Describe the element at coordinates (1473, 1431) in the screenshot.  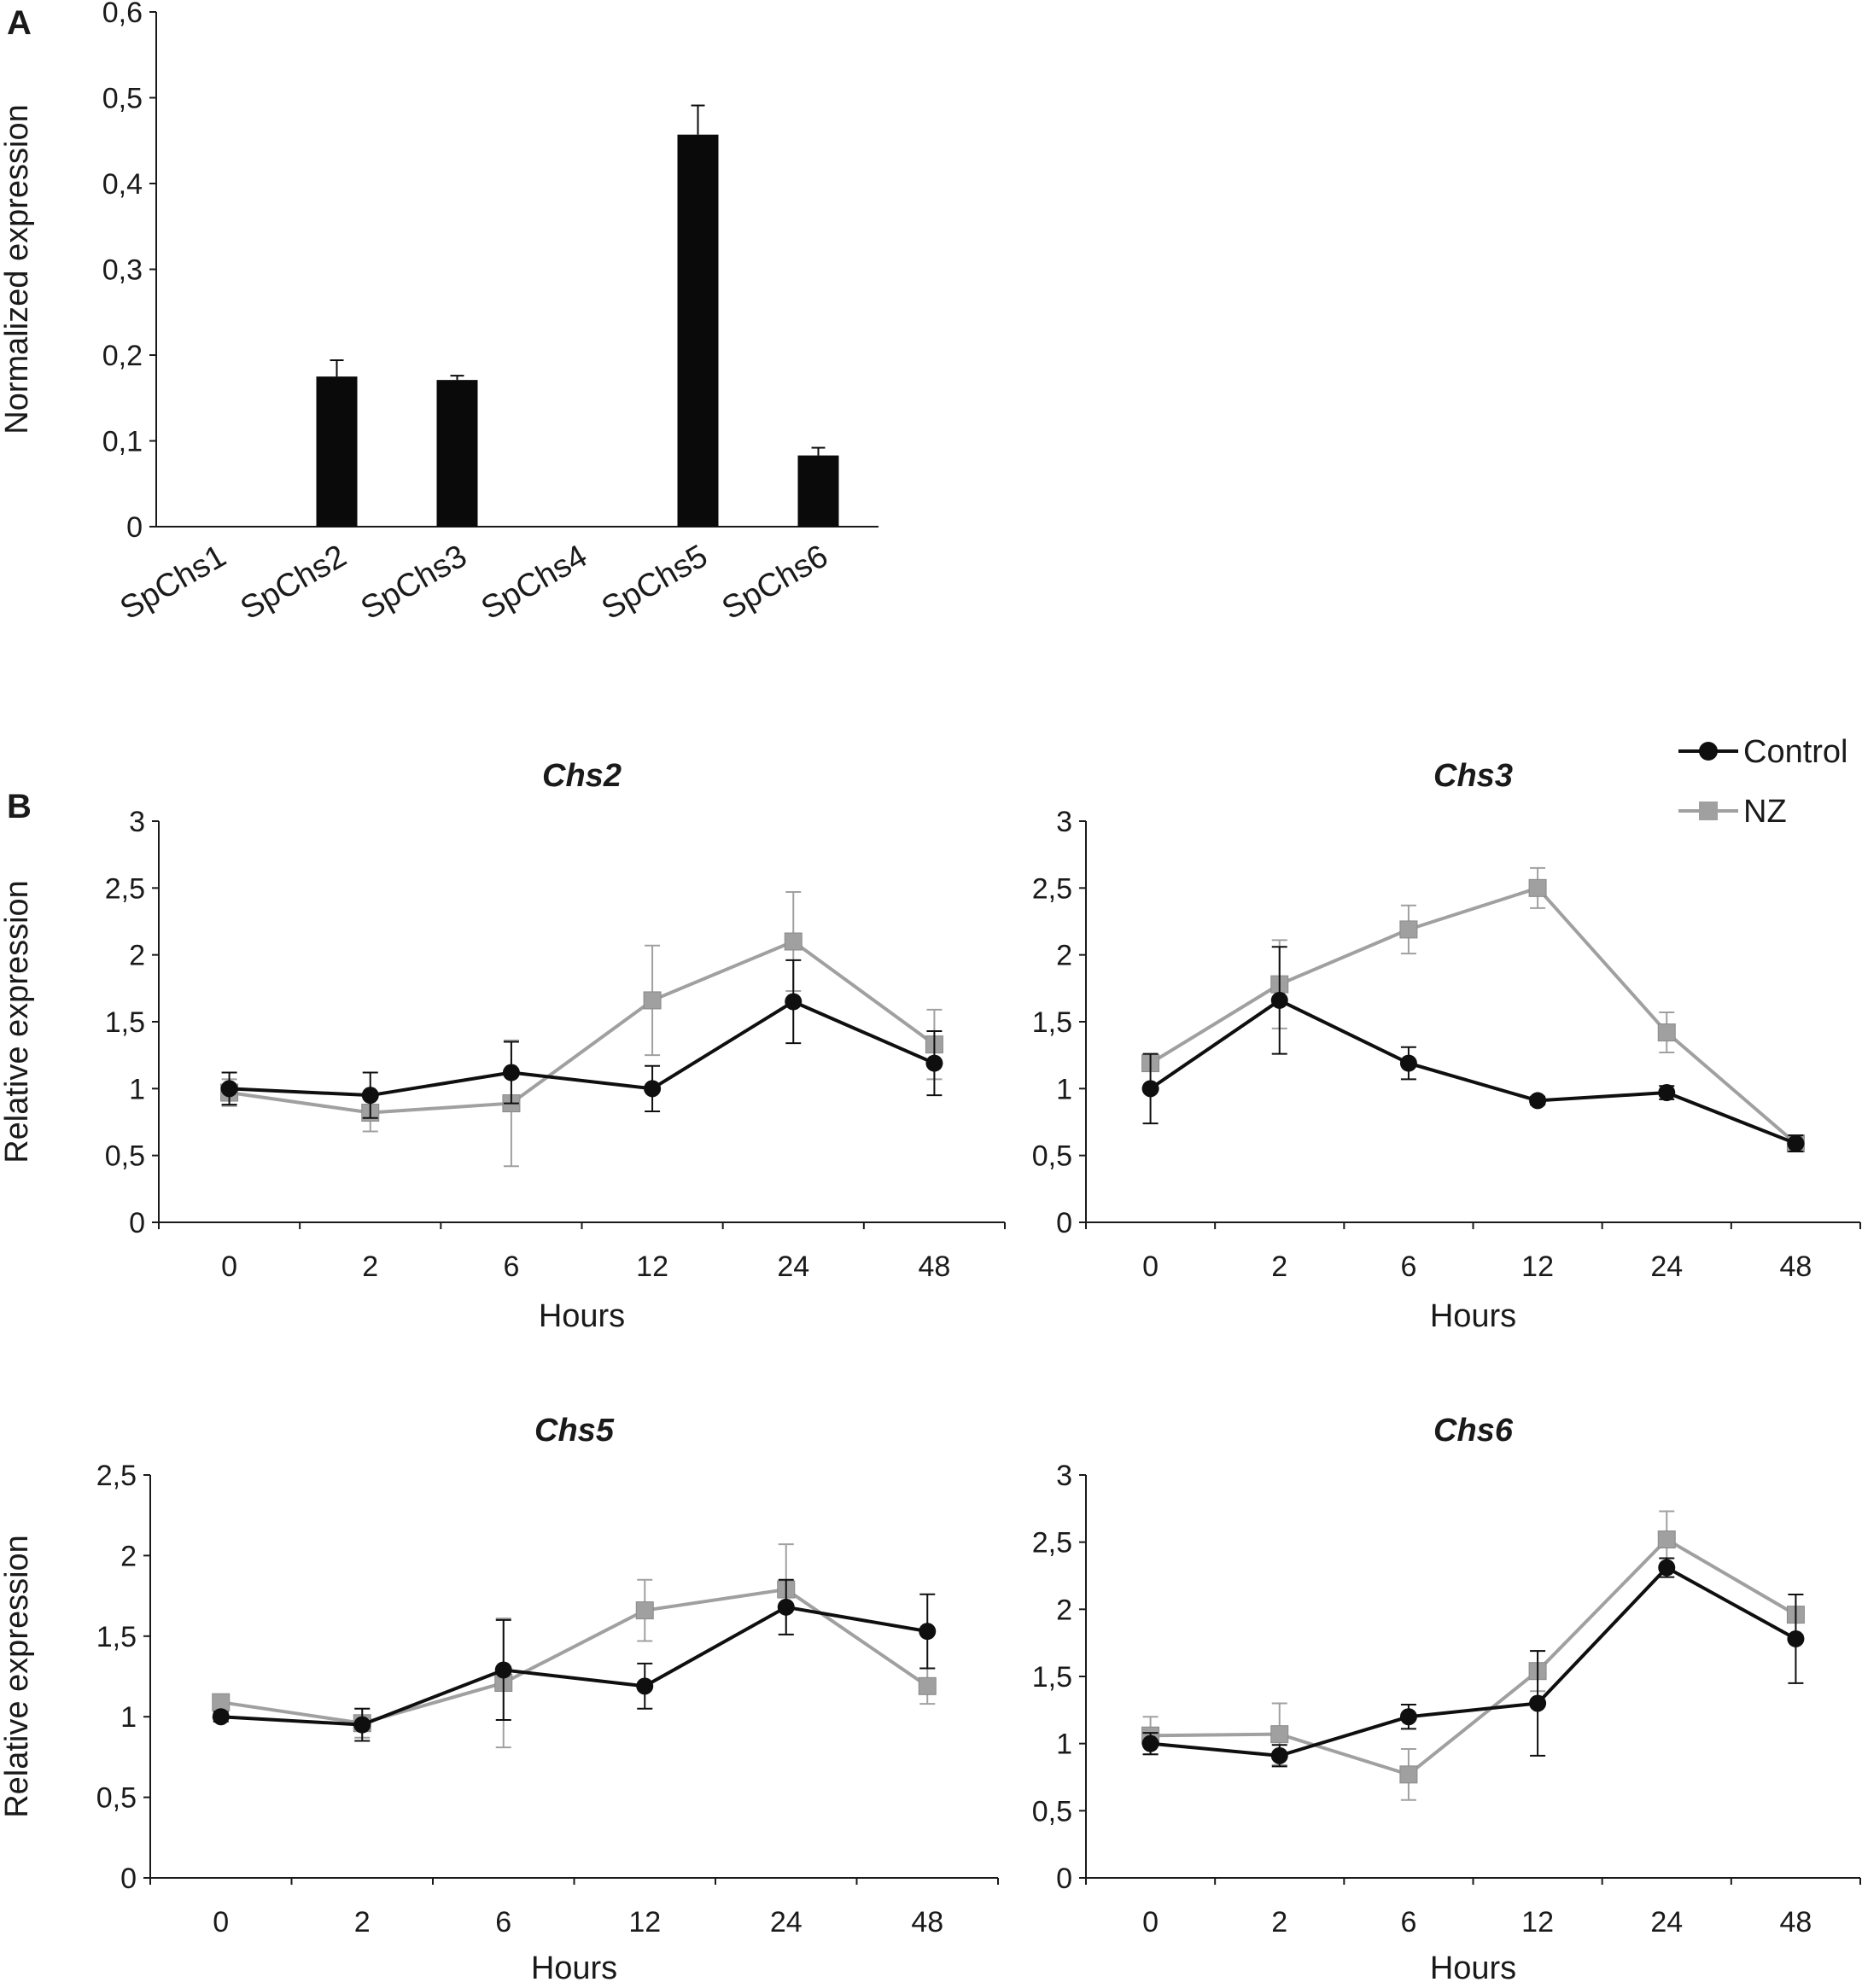
I see `chart-title-chs6: Chs6` at that location.